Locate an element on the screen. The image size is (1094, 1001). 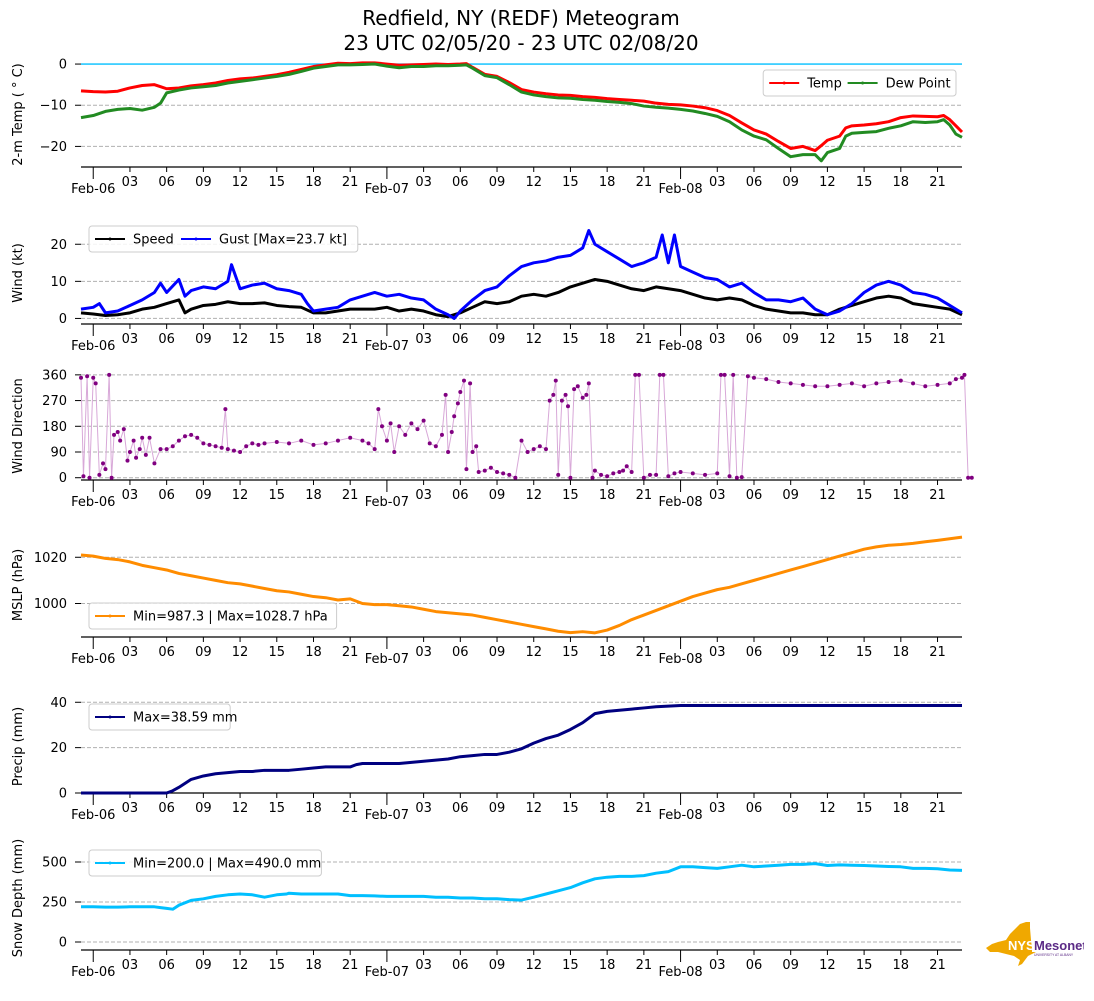
y-axis-label: Wind Direction is located at coordinates (18, 426).